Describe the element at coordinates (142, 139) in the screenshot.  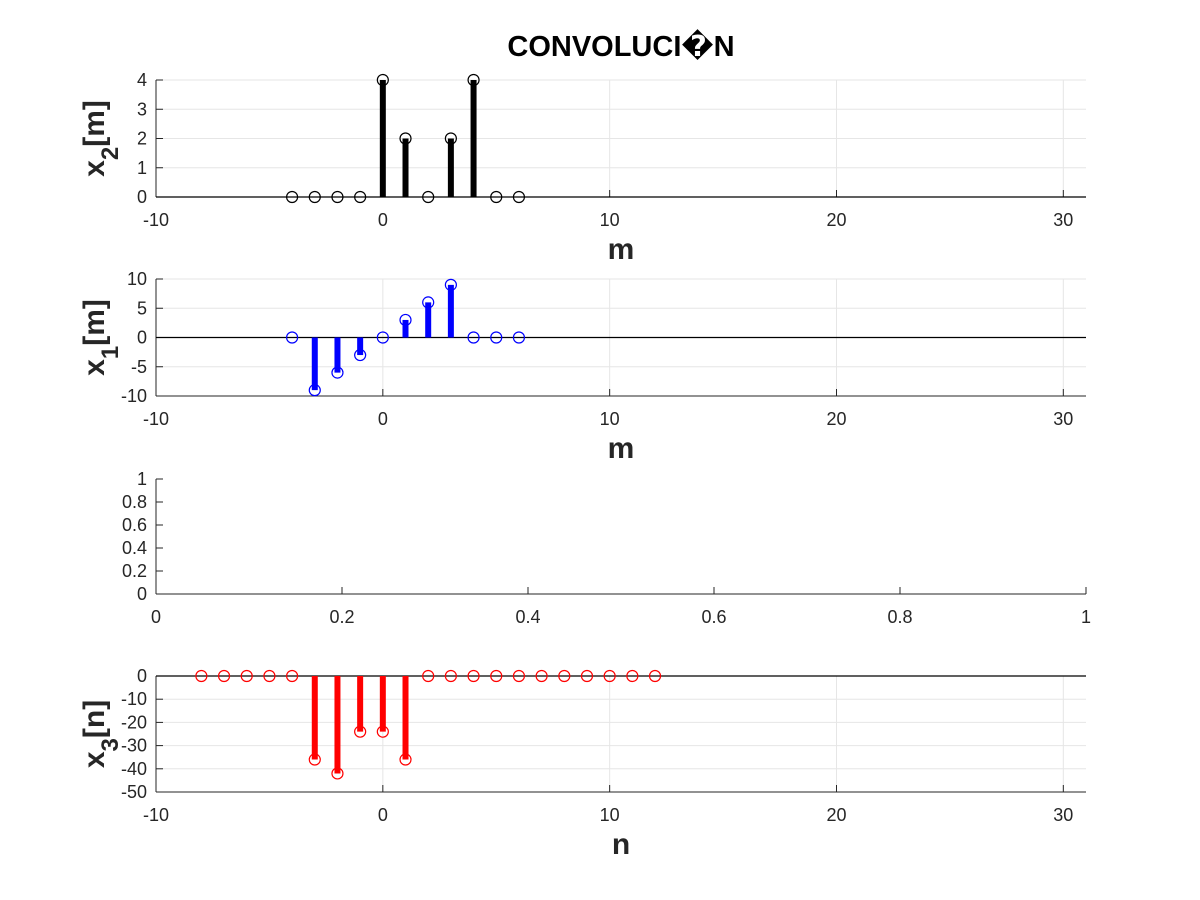
I see `y-tick-label: 2` at that location.